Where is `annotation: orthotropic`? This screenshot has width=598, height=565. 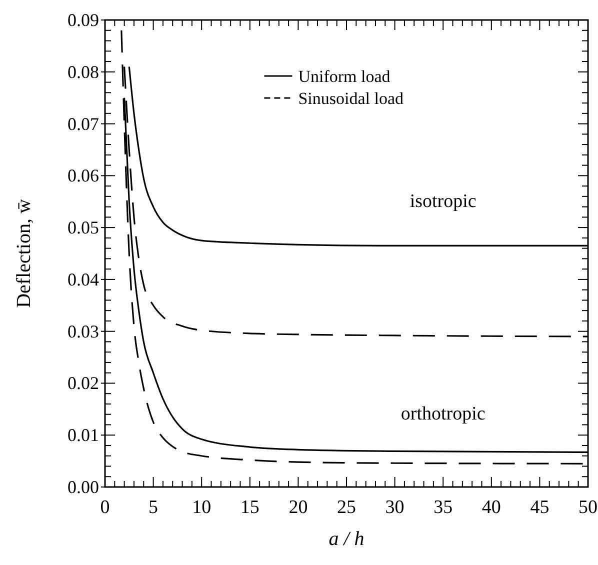 annotation: orthotropic is located at coordinates (443, 413).